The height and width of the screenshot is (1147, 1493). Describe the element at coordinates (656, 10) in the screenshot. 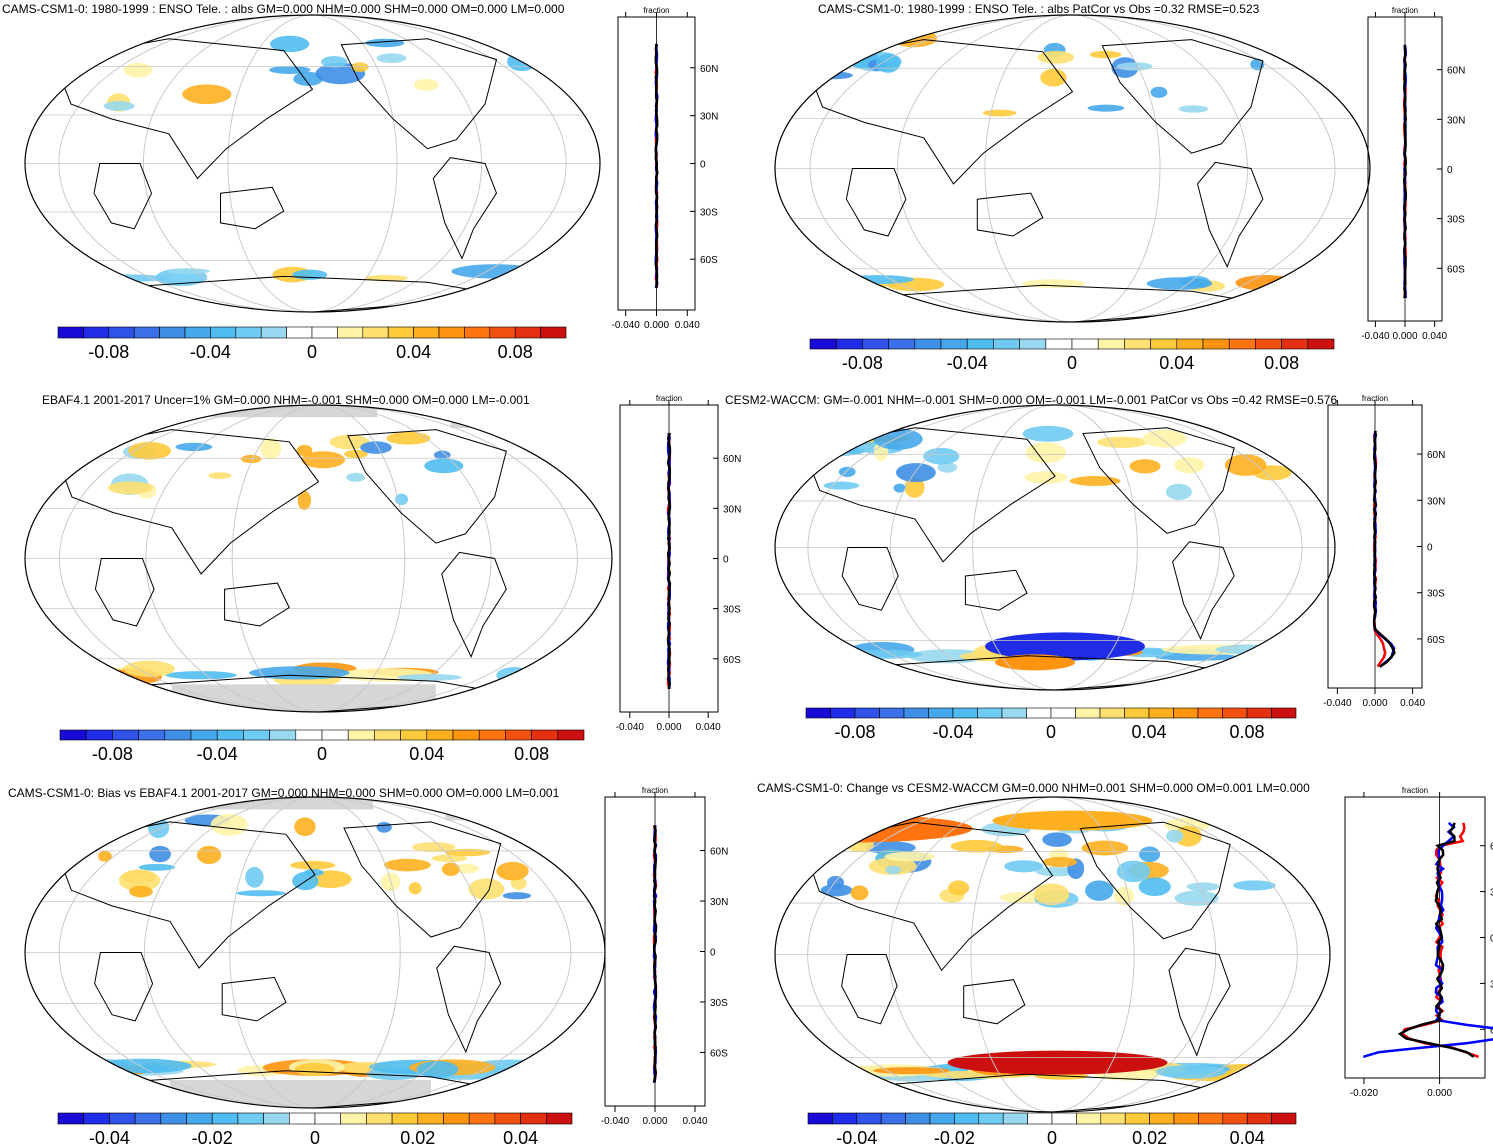

I see `zonal-xlabel: fraction` at that location.